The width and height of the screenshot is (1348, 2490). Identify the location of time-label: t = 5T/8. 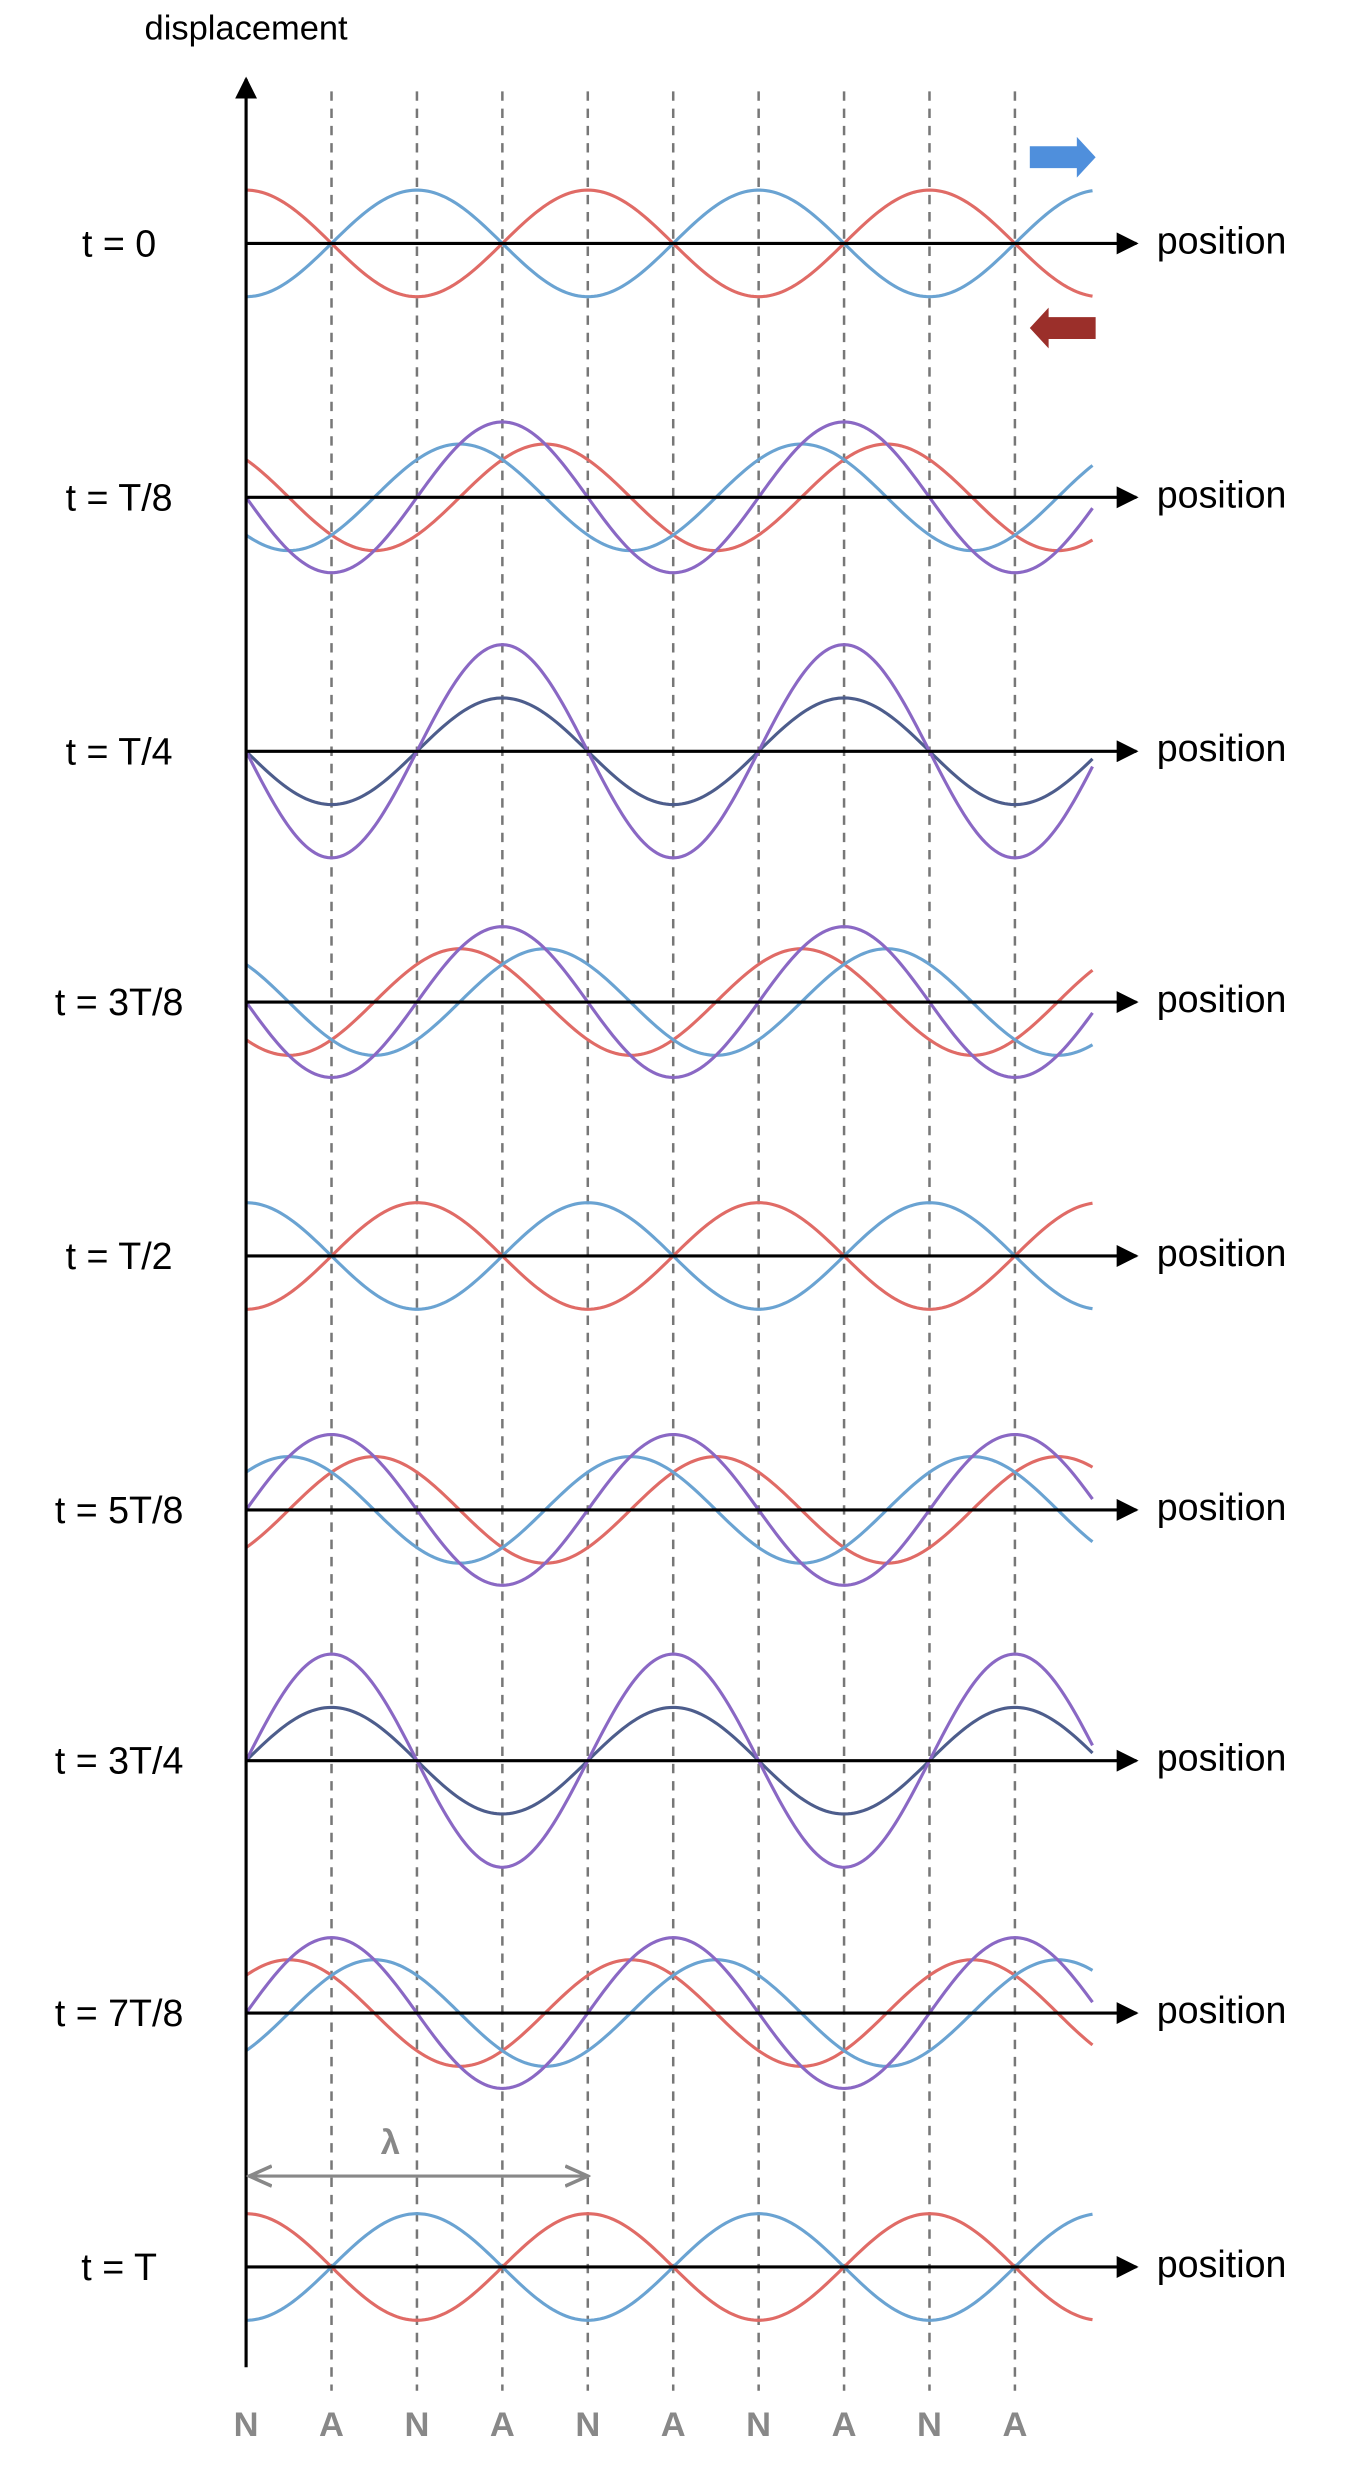
(119, 1510).